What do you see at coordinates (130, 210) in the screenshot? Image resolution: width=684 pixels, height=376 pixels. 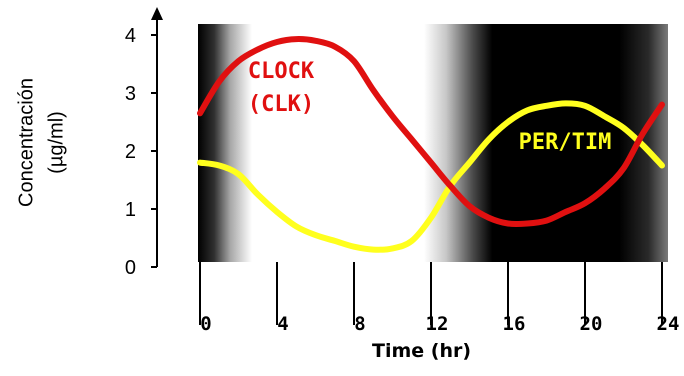 I see `y-tick-label: 1` at bounding box center [130, 210].